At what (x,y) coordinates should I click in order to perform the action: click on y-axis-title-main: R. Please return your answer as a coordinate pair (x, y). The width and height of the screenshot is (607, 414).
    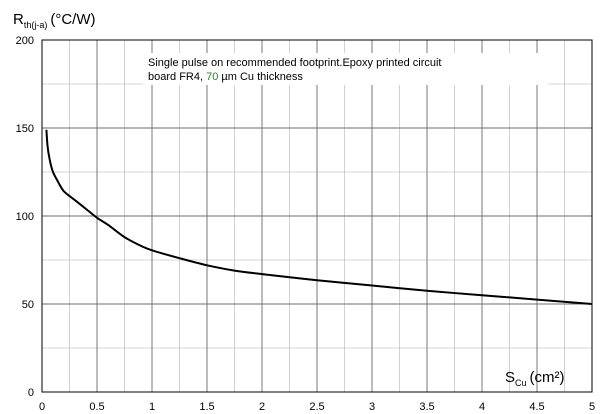
    Looking at the image, I should click on (18, 19).